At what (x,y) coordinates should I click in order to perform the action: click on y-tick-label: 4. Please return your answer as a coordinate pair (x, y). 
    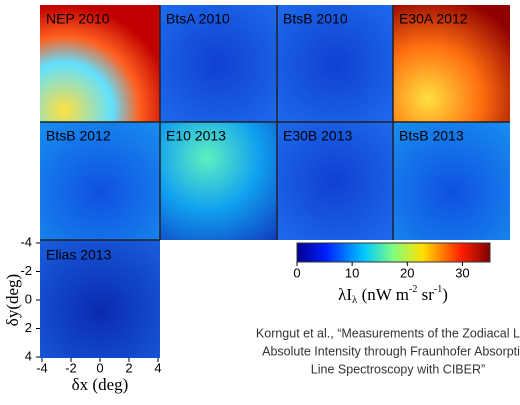
    Looking at the image, I should click on (28, 355).